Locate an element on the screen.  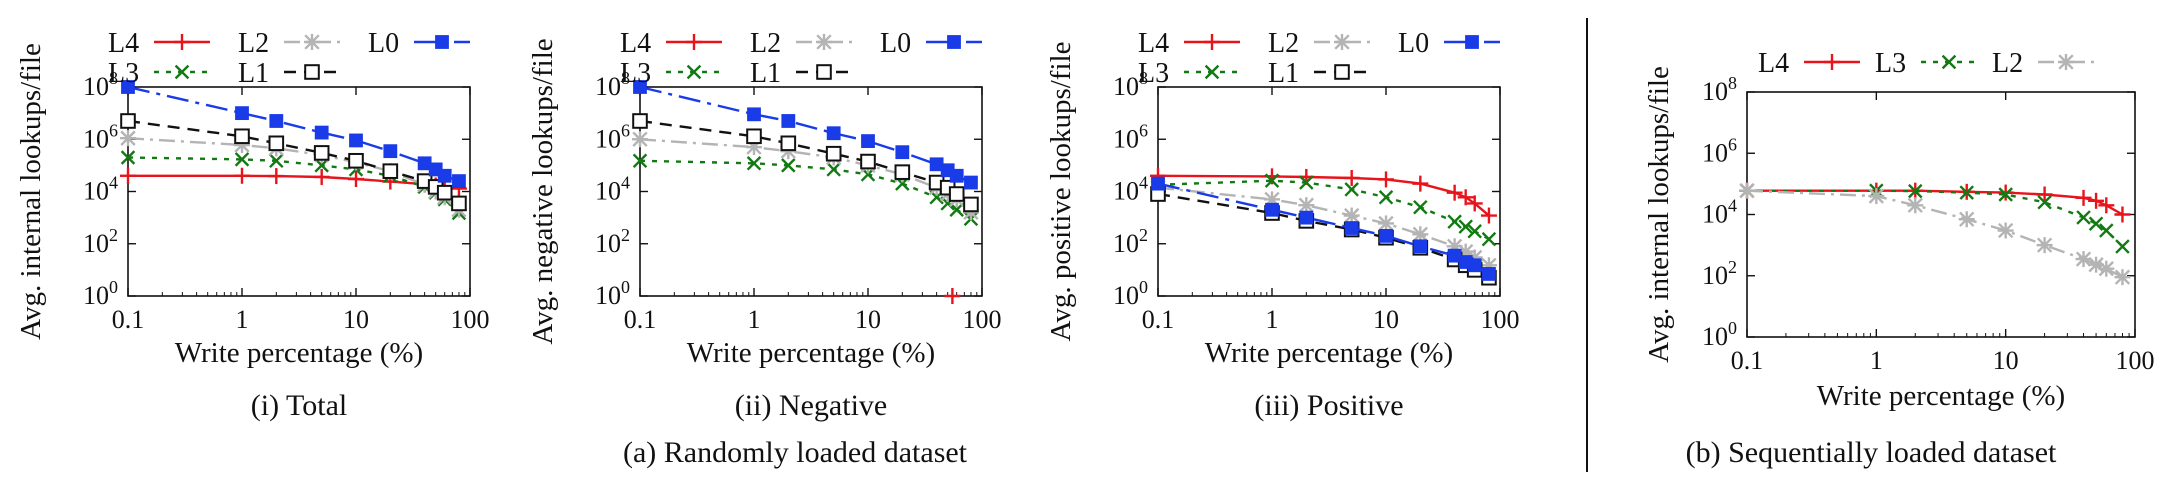
y-tick-label: 10⁴ is located at coordinates (612, 189).